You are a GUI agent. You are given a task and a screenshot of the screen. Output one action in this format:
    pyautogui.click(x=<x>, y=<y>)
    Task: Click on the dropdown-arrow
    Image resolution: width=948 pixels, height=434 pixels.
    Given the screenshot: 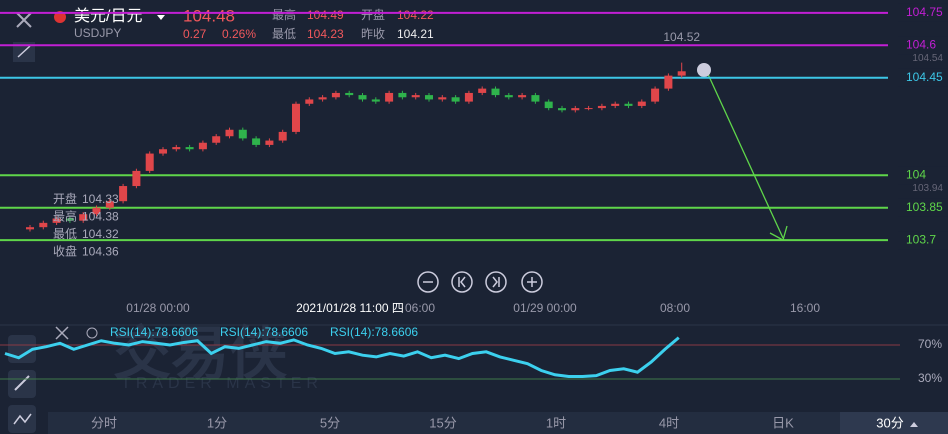 What is the action you would take?
    pyautogui.click(x=161, y=17)
    